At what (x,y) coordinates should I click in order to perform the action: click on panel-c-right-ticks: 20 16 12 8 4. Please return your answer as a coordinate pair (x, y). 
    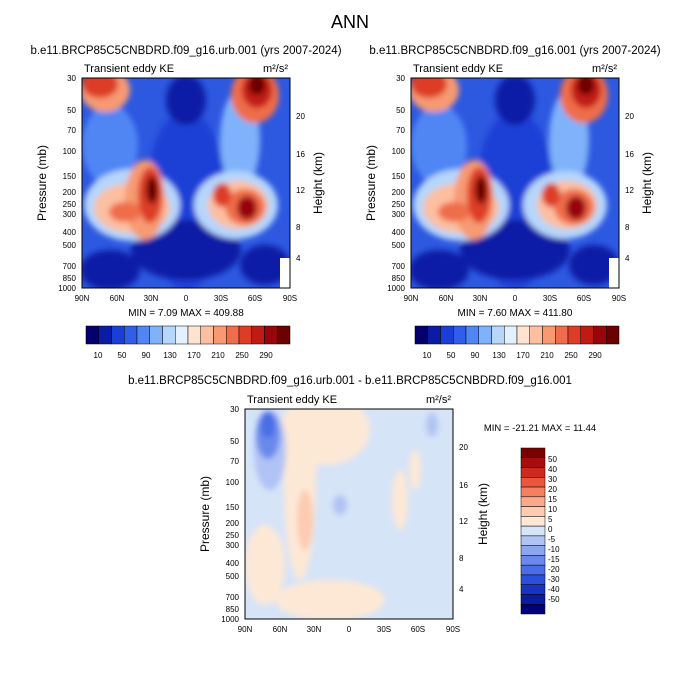
    Looking at the image, I should click on (463, 518).